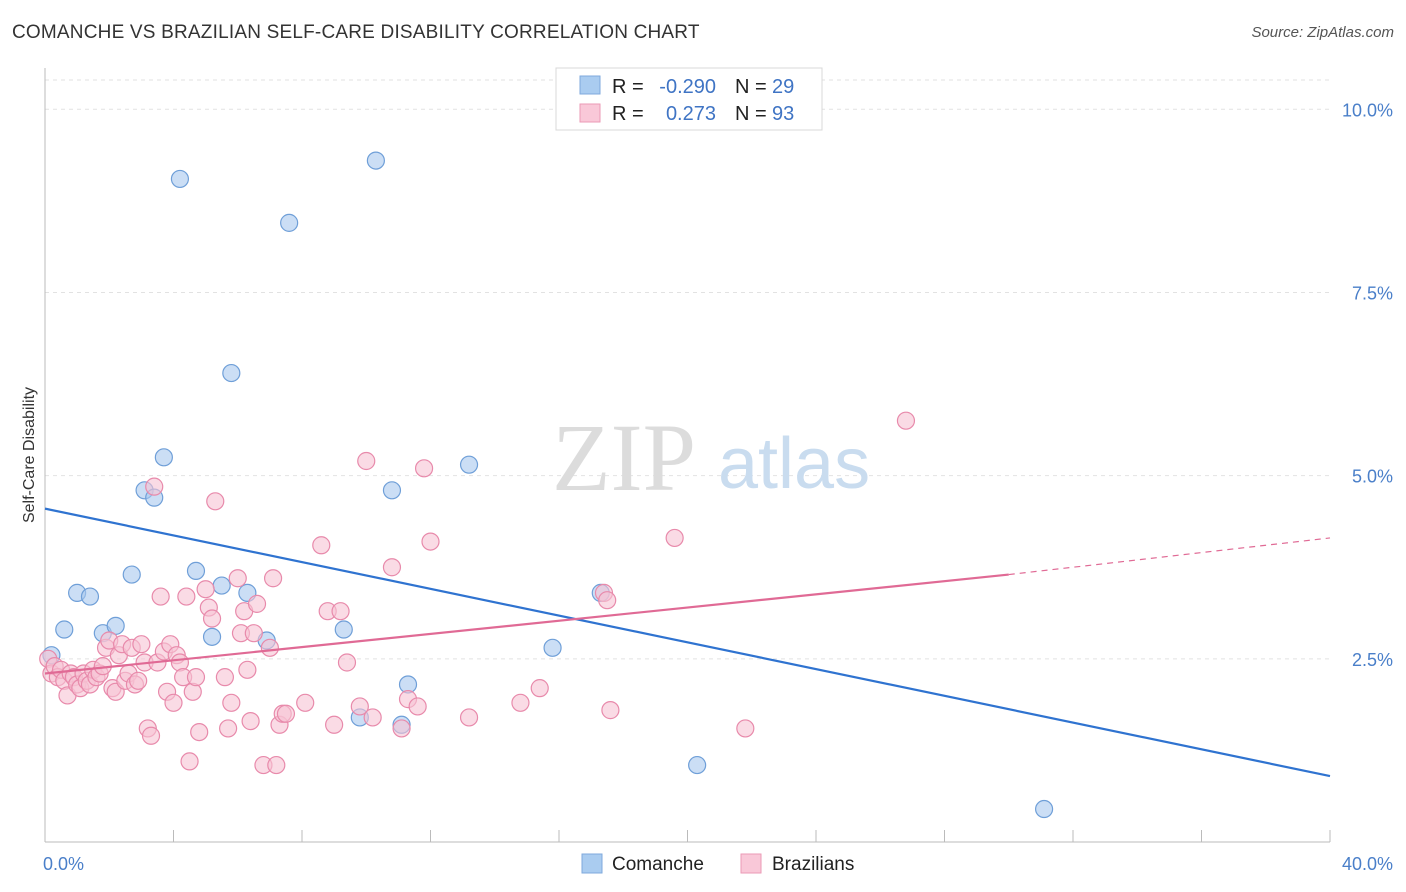 This screenshot has height=892, width=1406. What do you see at coordinates (783, 114) in the screenshot?
I see `legend-n-value-2: 93` at bounding box center [783, 114].